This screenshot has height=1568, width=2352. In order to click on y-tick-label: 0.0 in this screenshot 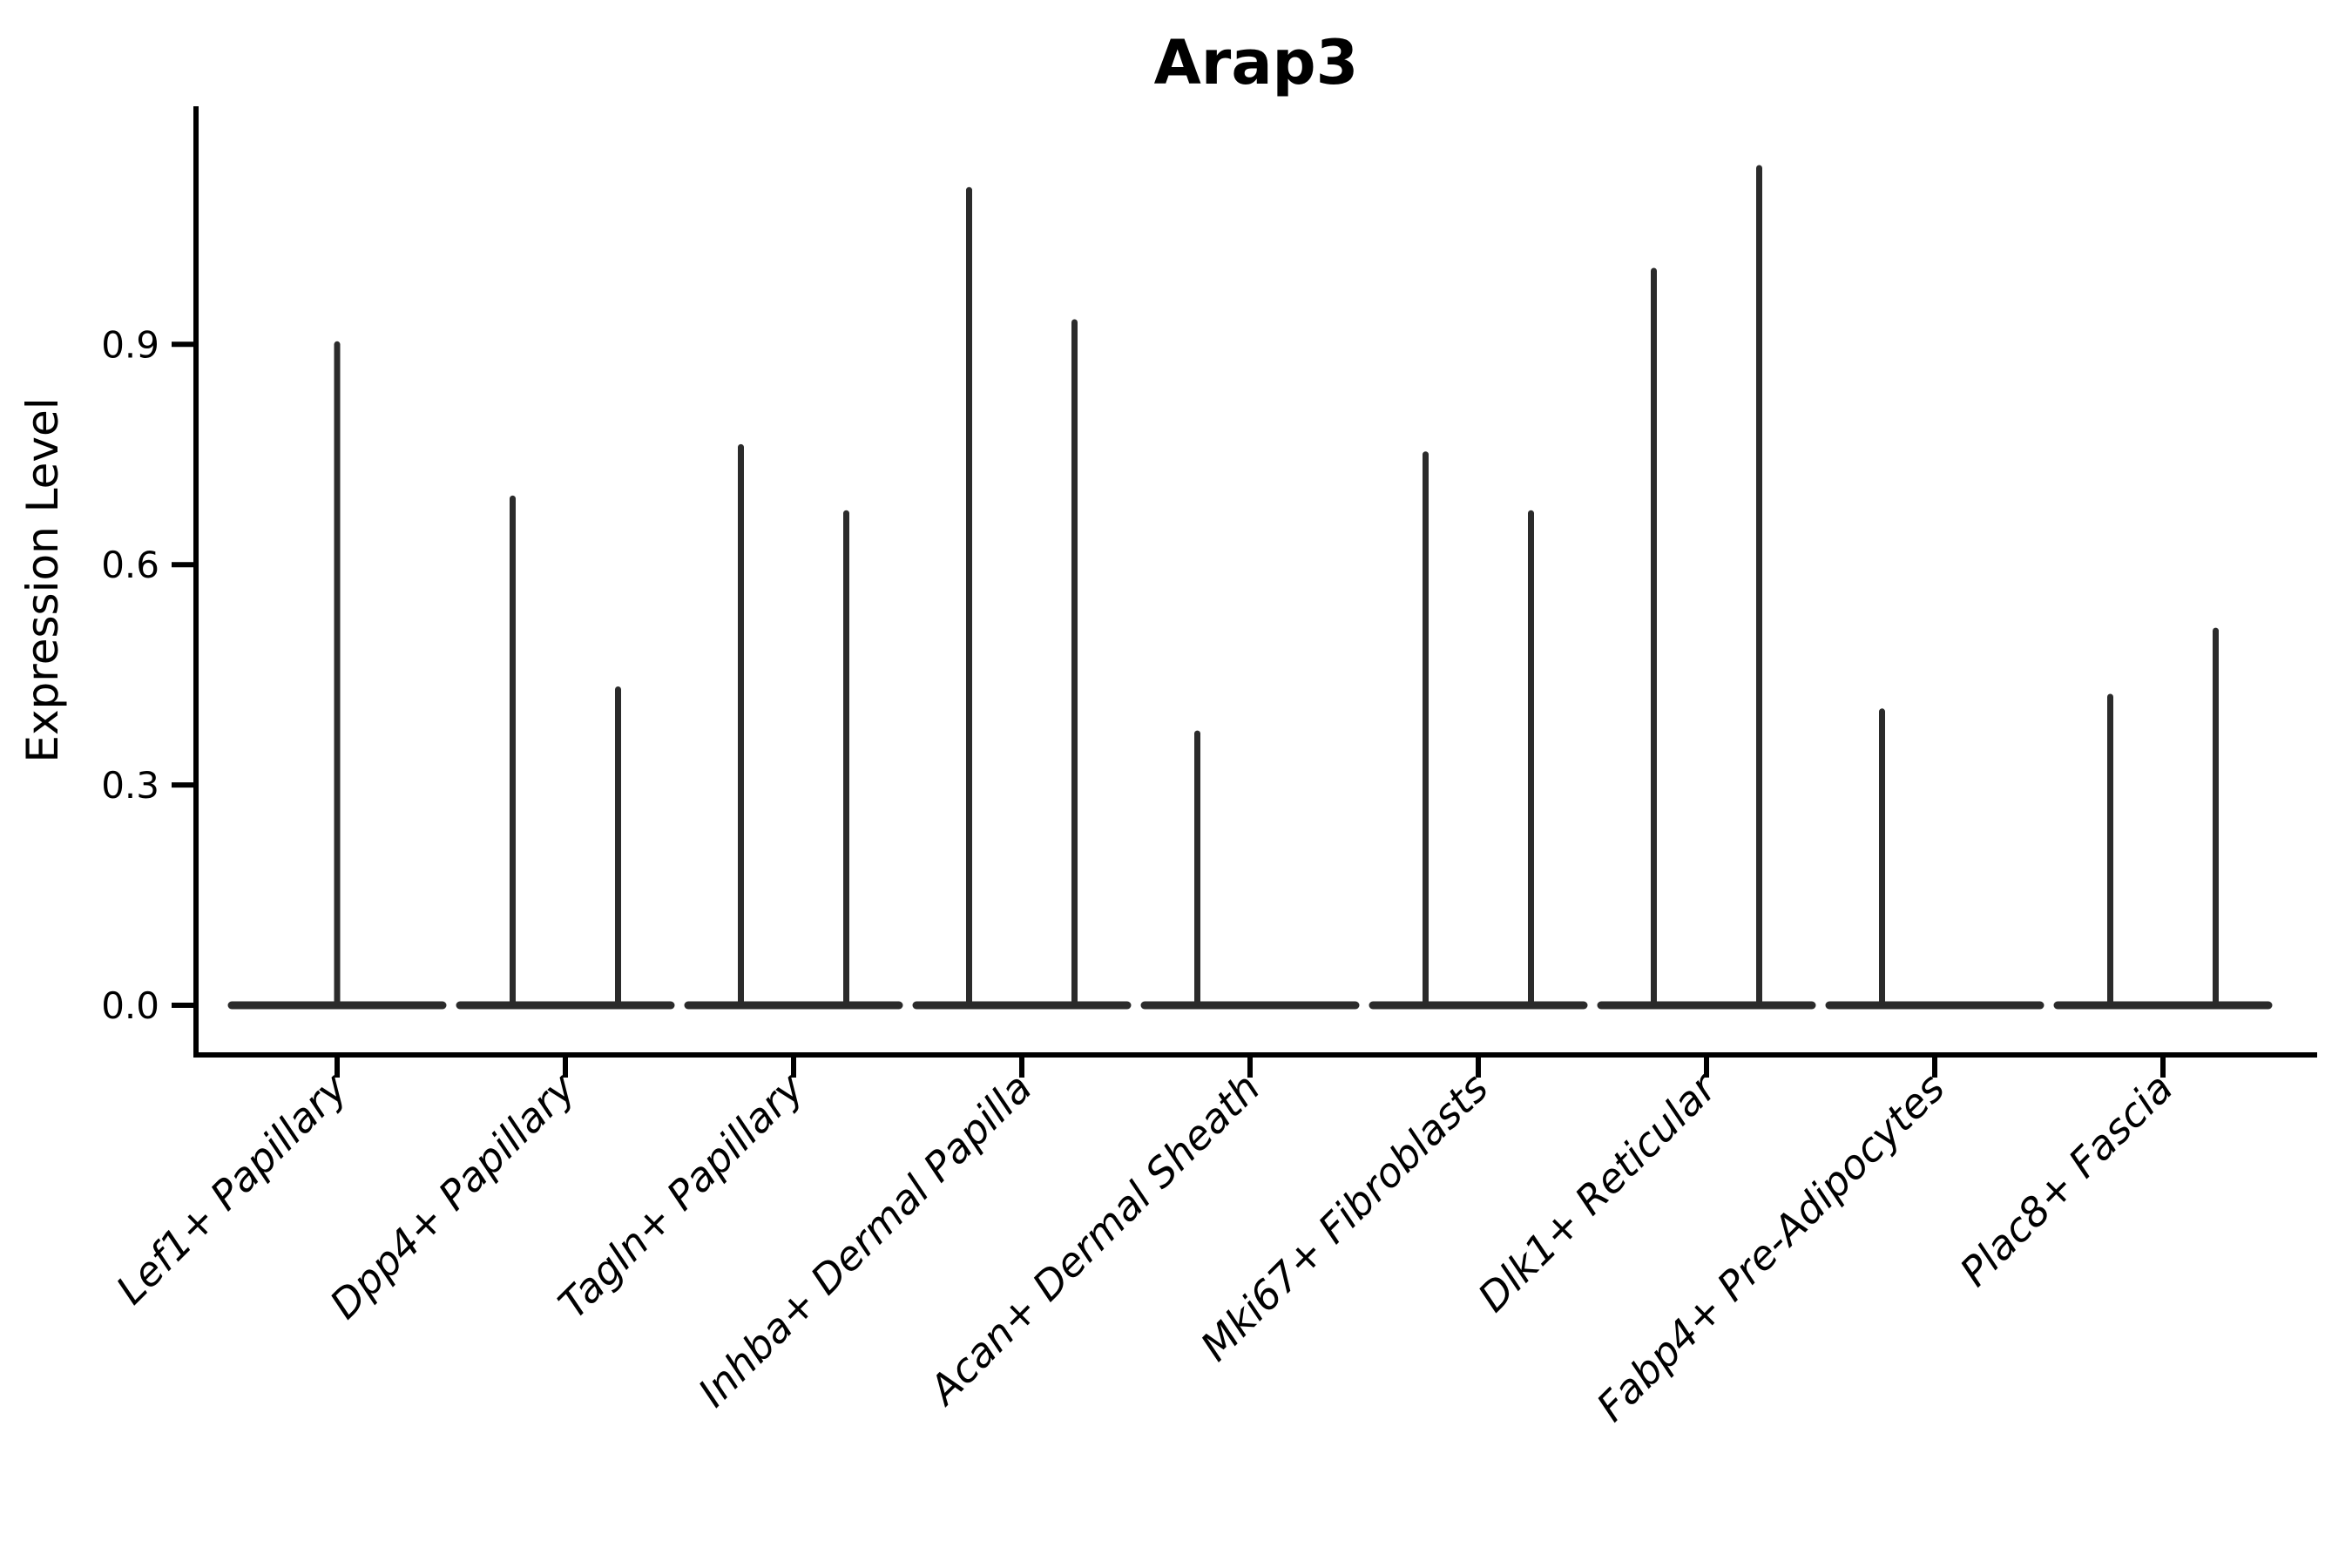, I will do `click(130, 1005)`.